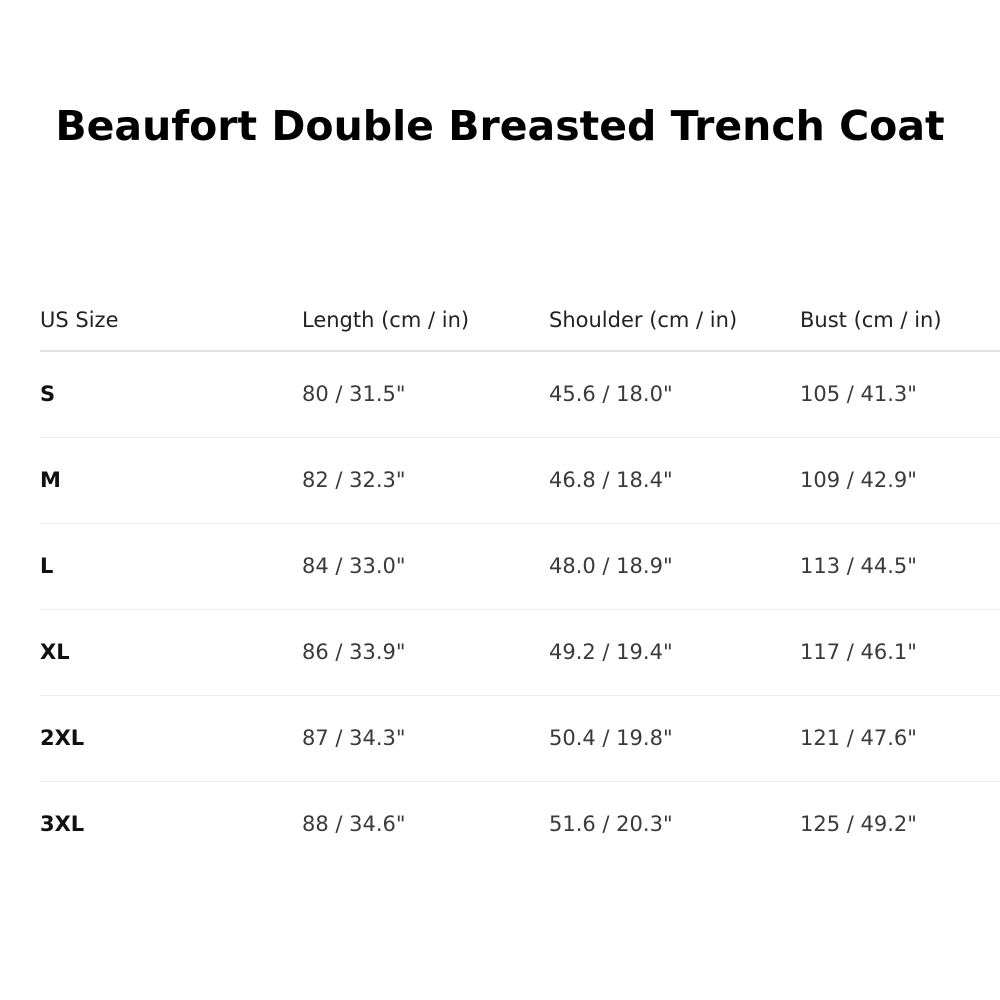 The image size is (1000, 1000). I want to click on cell-shoulder: 50.4 / 19.8", so click(611, 738).